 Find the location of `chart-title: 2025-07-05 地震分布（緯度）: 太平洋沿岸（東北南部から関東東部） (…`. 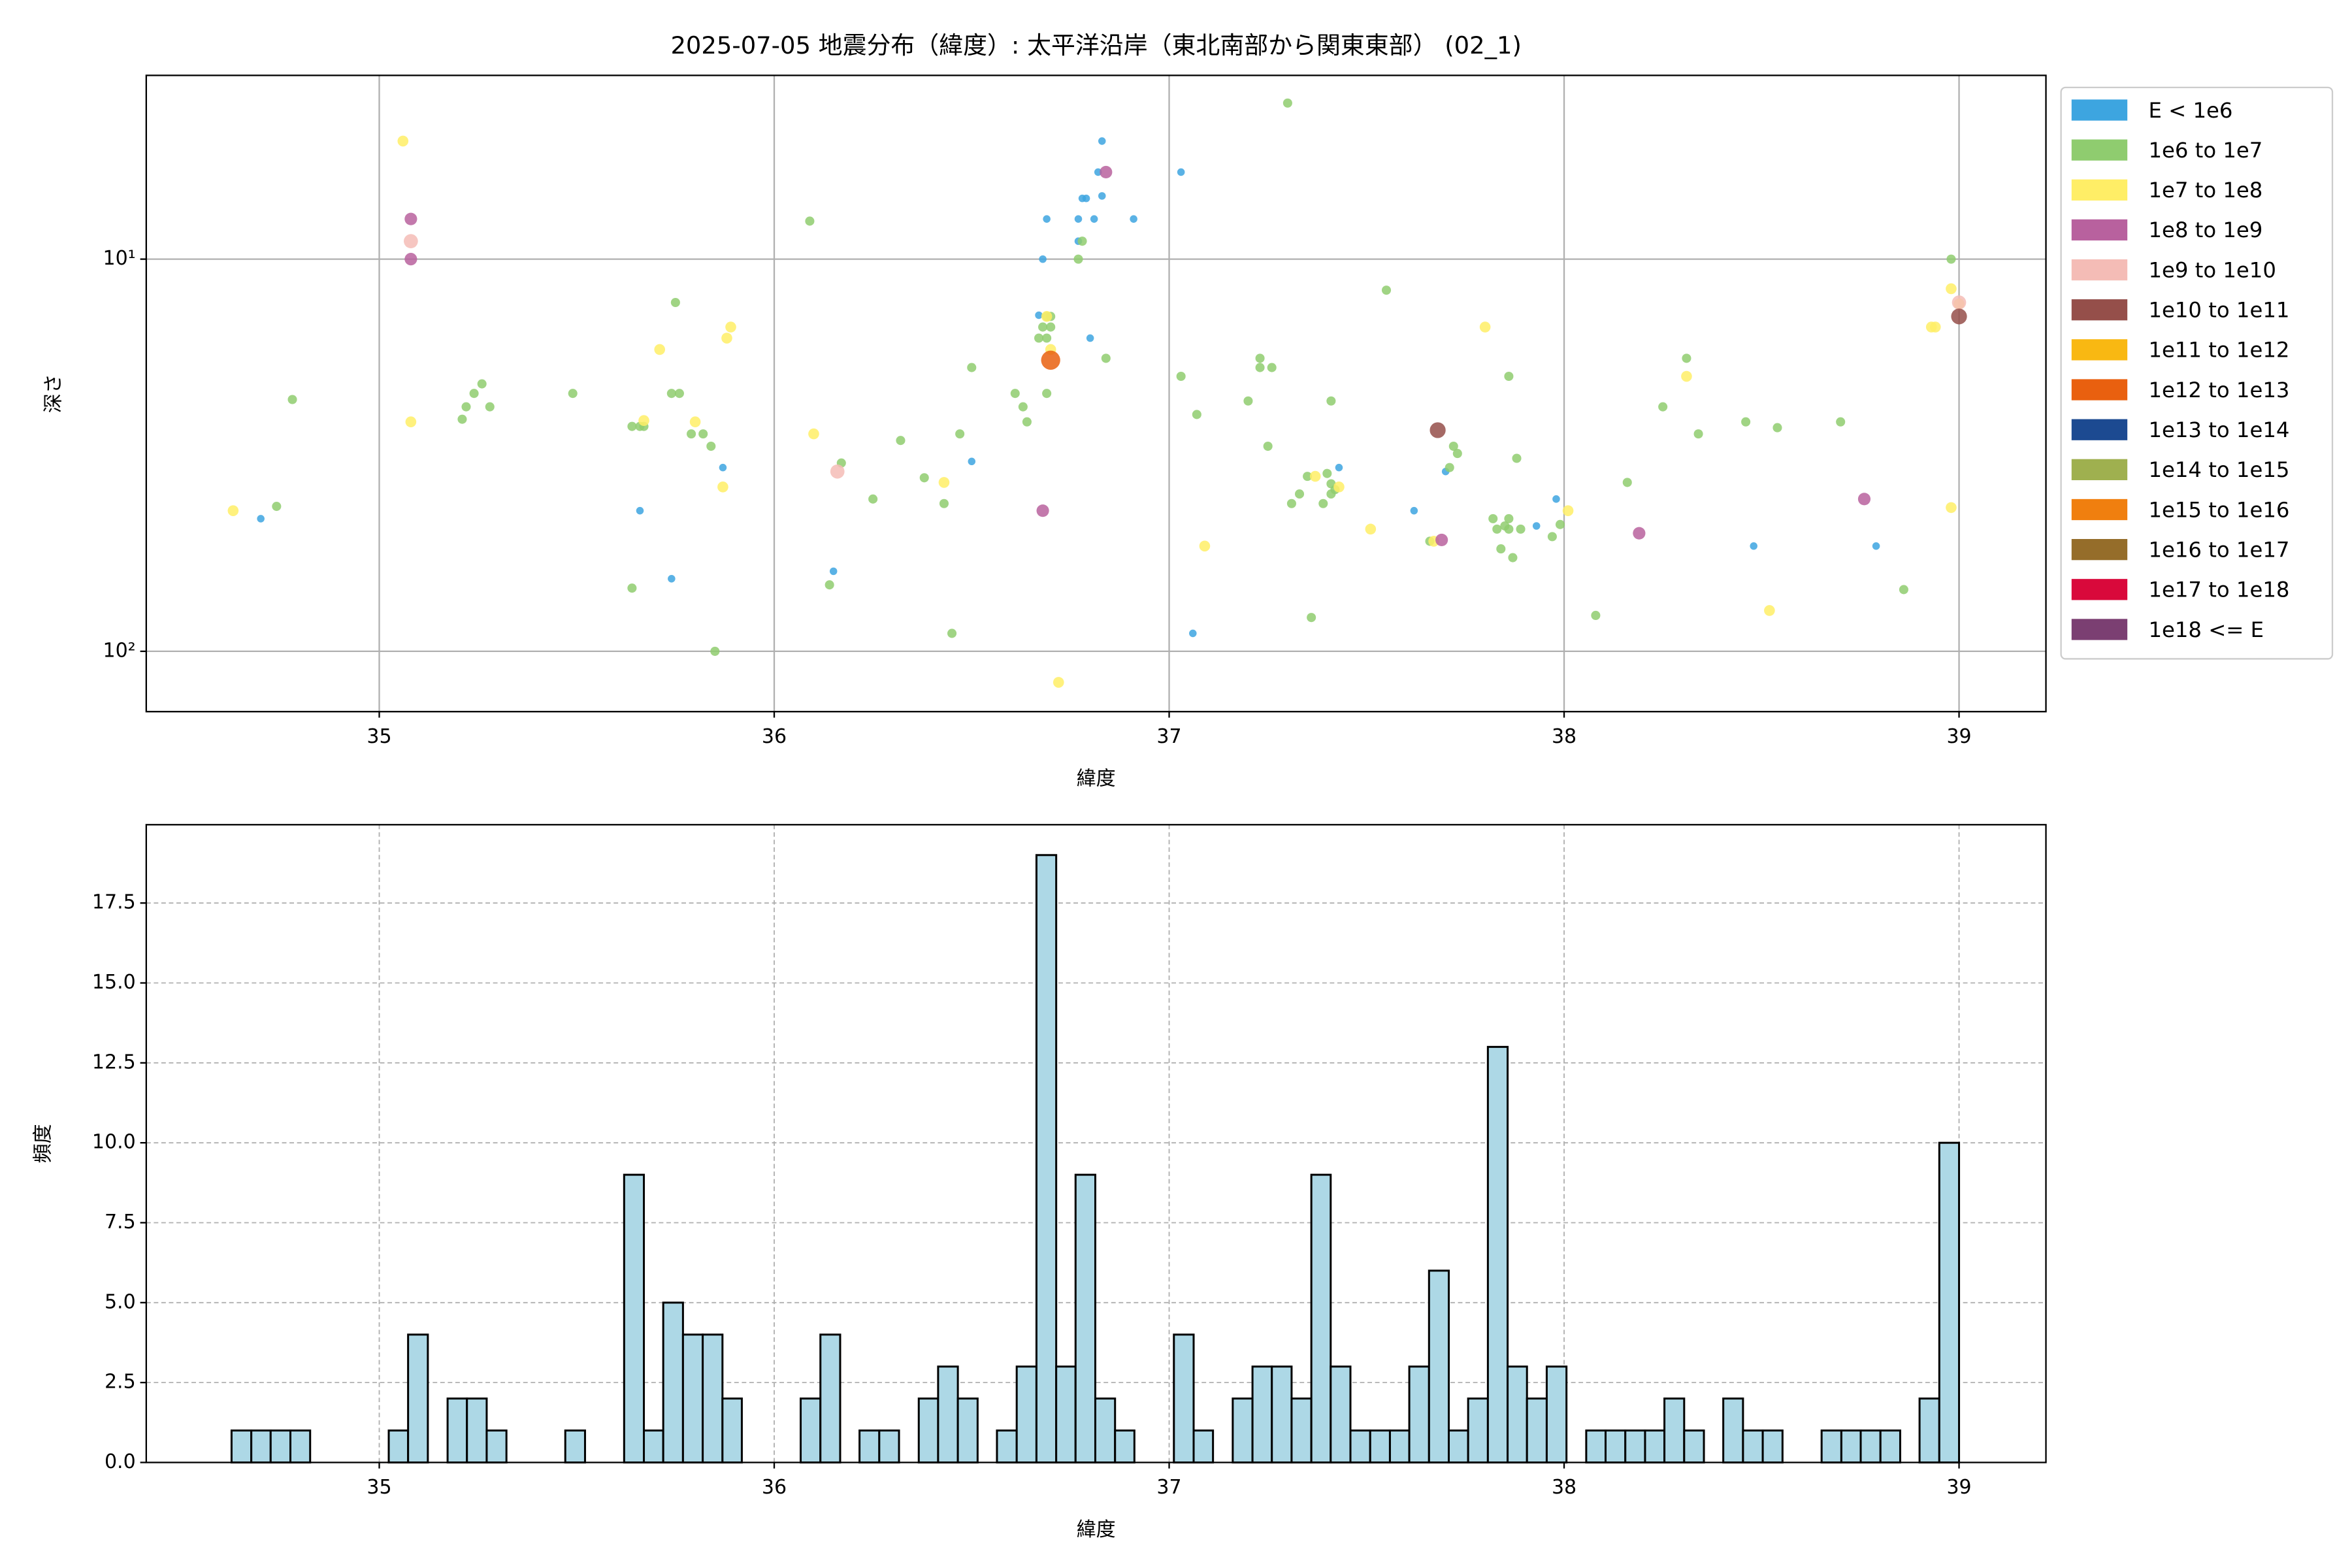

chart-title: 2025-07-05 地震分布（緯度）: 太平洋沿岸（東北南部から関東東部） (… is located at coordinates (1095, 45).